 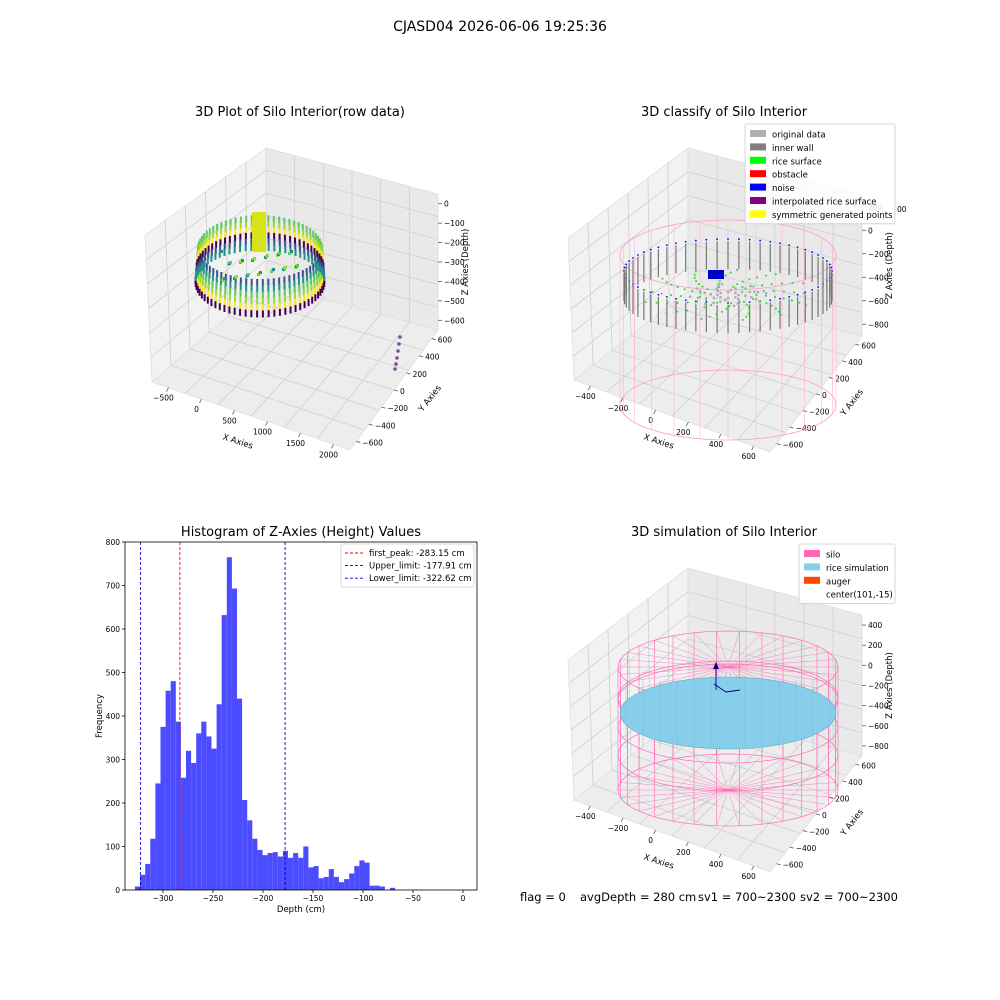 I want to click on footer-avg-depth: avgDepth = 280 cm, so click(x=638, y=897).